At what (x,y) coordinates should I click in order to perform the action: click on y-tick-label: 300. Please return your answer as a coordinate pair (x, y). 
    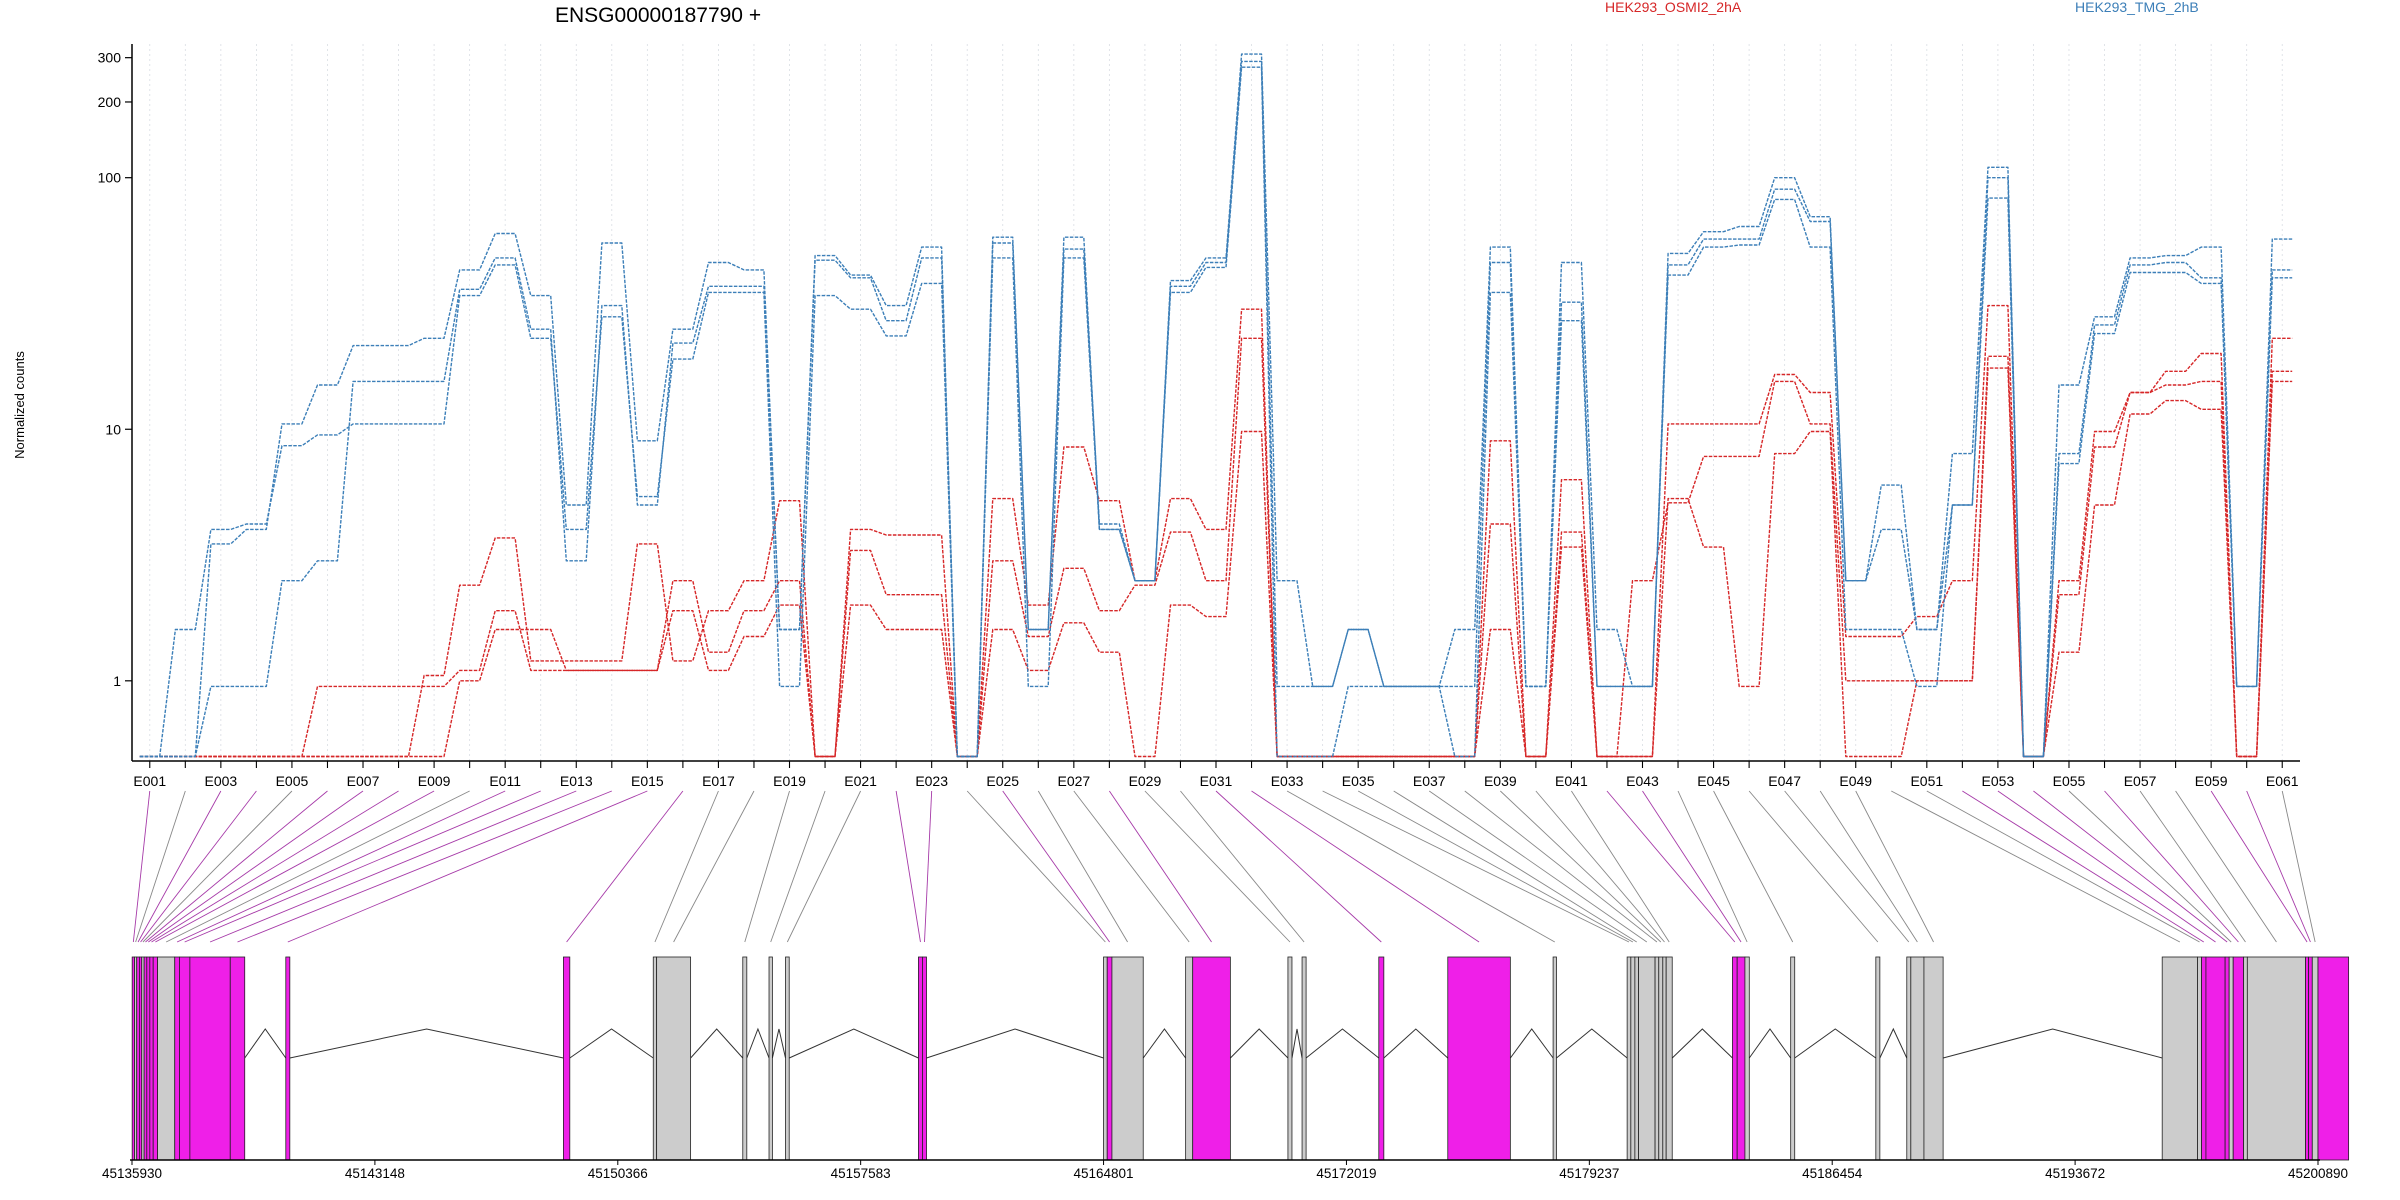
    Looking at the image, I should click on (110, 58).